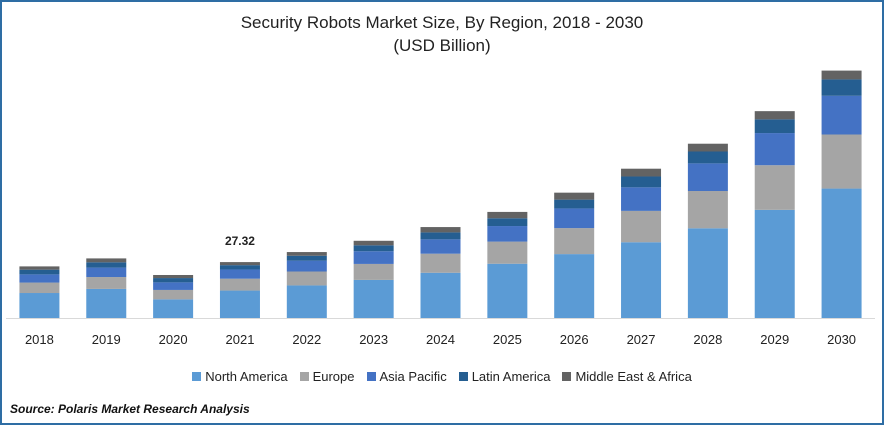 The width and height of the screenshot is (884, 425). Describe the element at coordinates (373, 257) in the screenshot. I see `bar-2023-asia-pacific` at that location.